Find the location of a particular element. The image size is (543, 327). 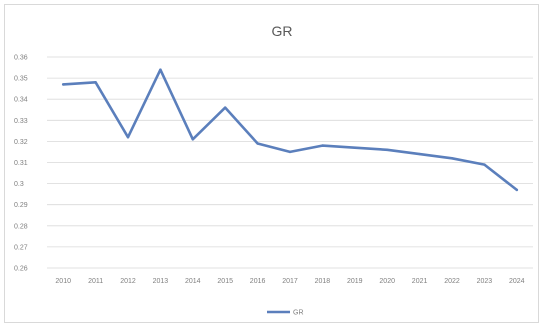

y-tick-label: 0.28 is located at coordinates (21, 226).